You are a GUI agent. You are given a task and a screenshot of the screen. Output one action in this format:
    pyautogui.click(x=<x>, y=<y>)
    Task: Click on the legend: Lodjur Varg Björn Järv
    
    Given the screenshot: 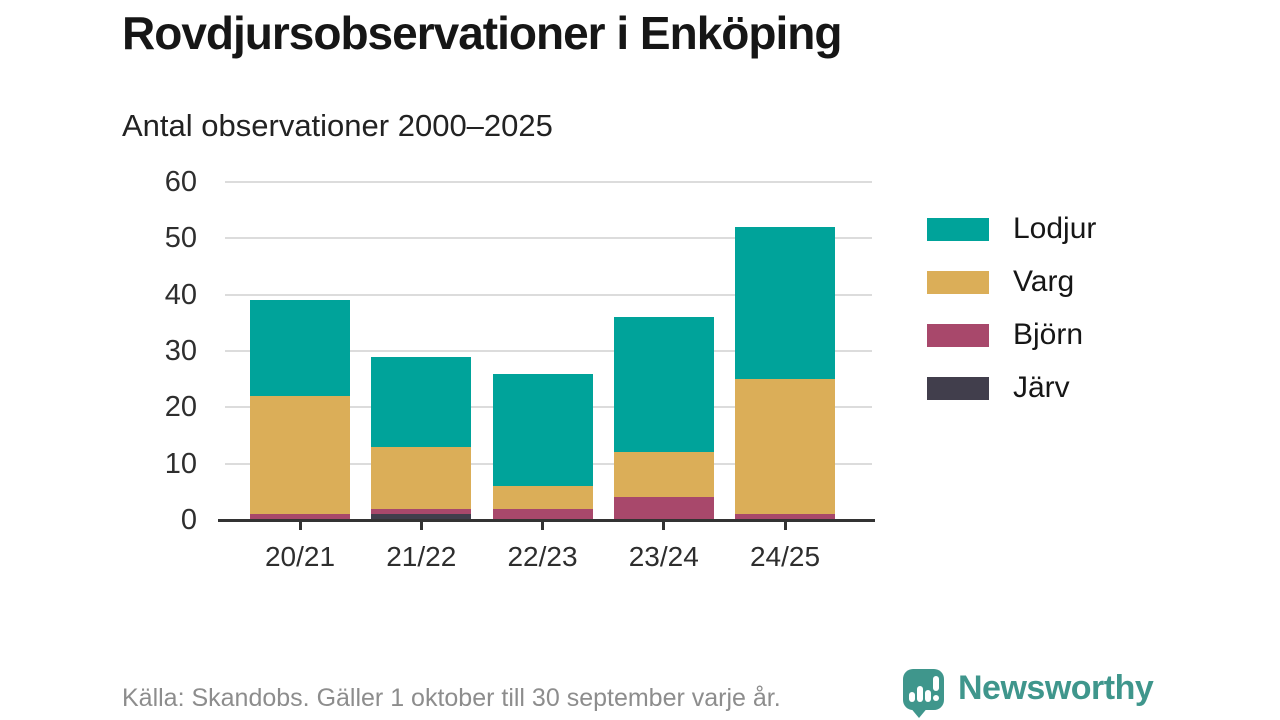 What is the action you would take?
    pyautogui.click(x=1011, y=320)
    